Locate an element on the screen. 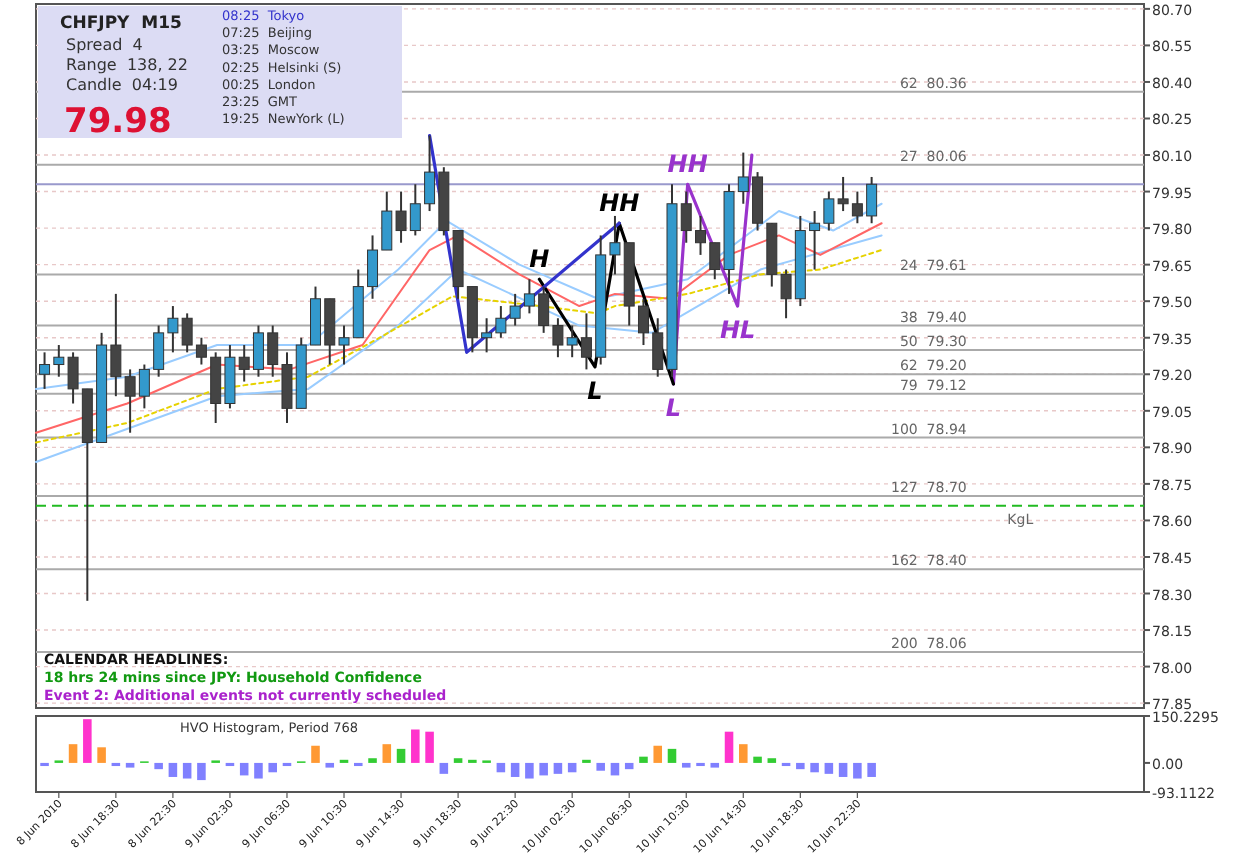 This screenshot has height=858, width=1250. text: CHFJPY M15 is located at coordinates (121, 24).